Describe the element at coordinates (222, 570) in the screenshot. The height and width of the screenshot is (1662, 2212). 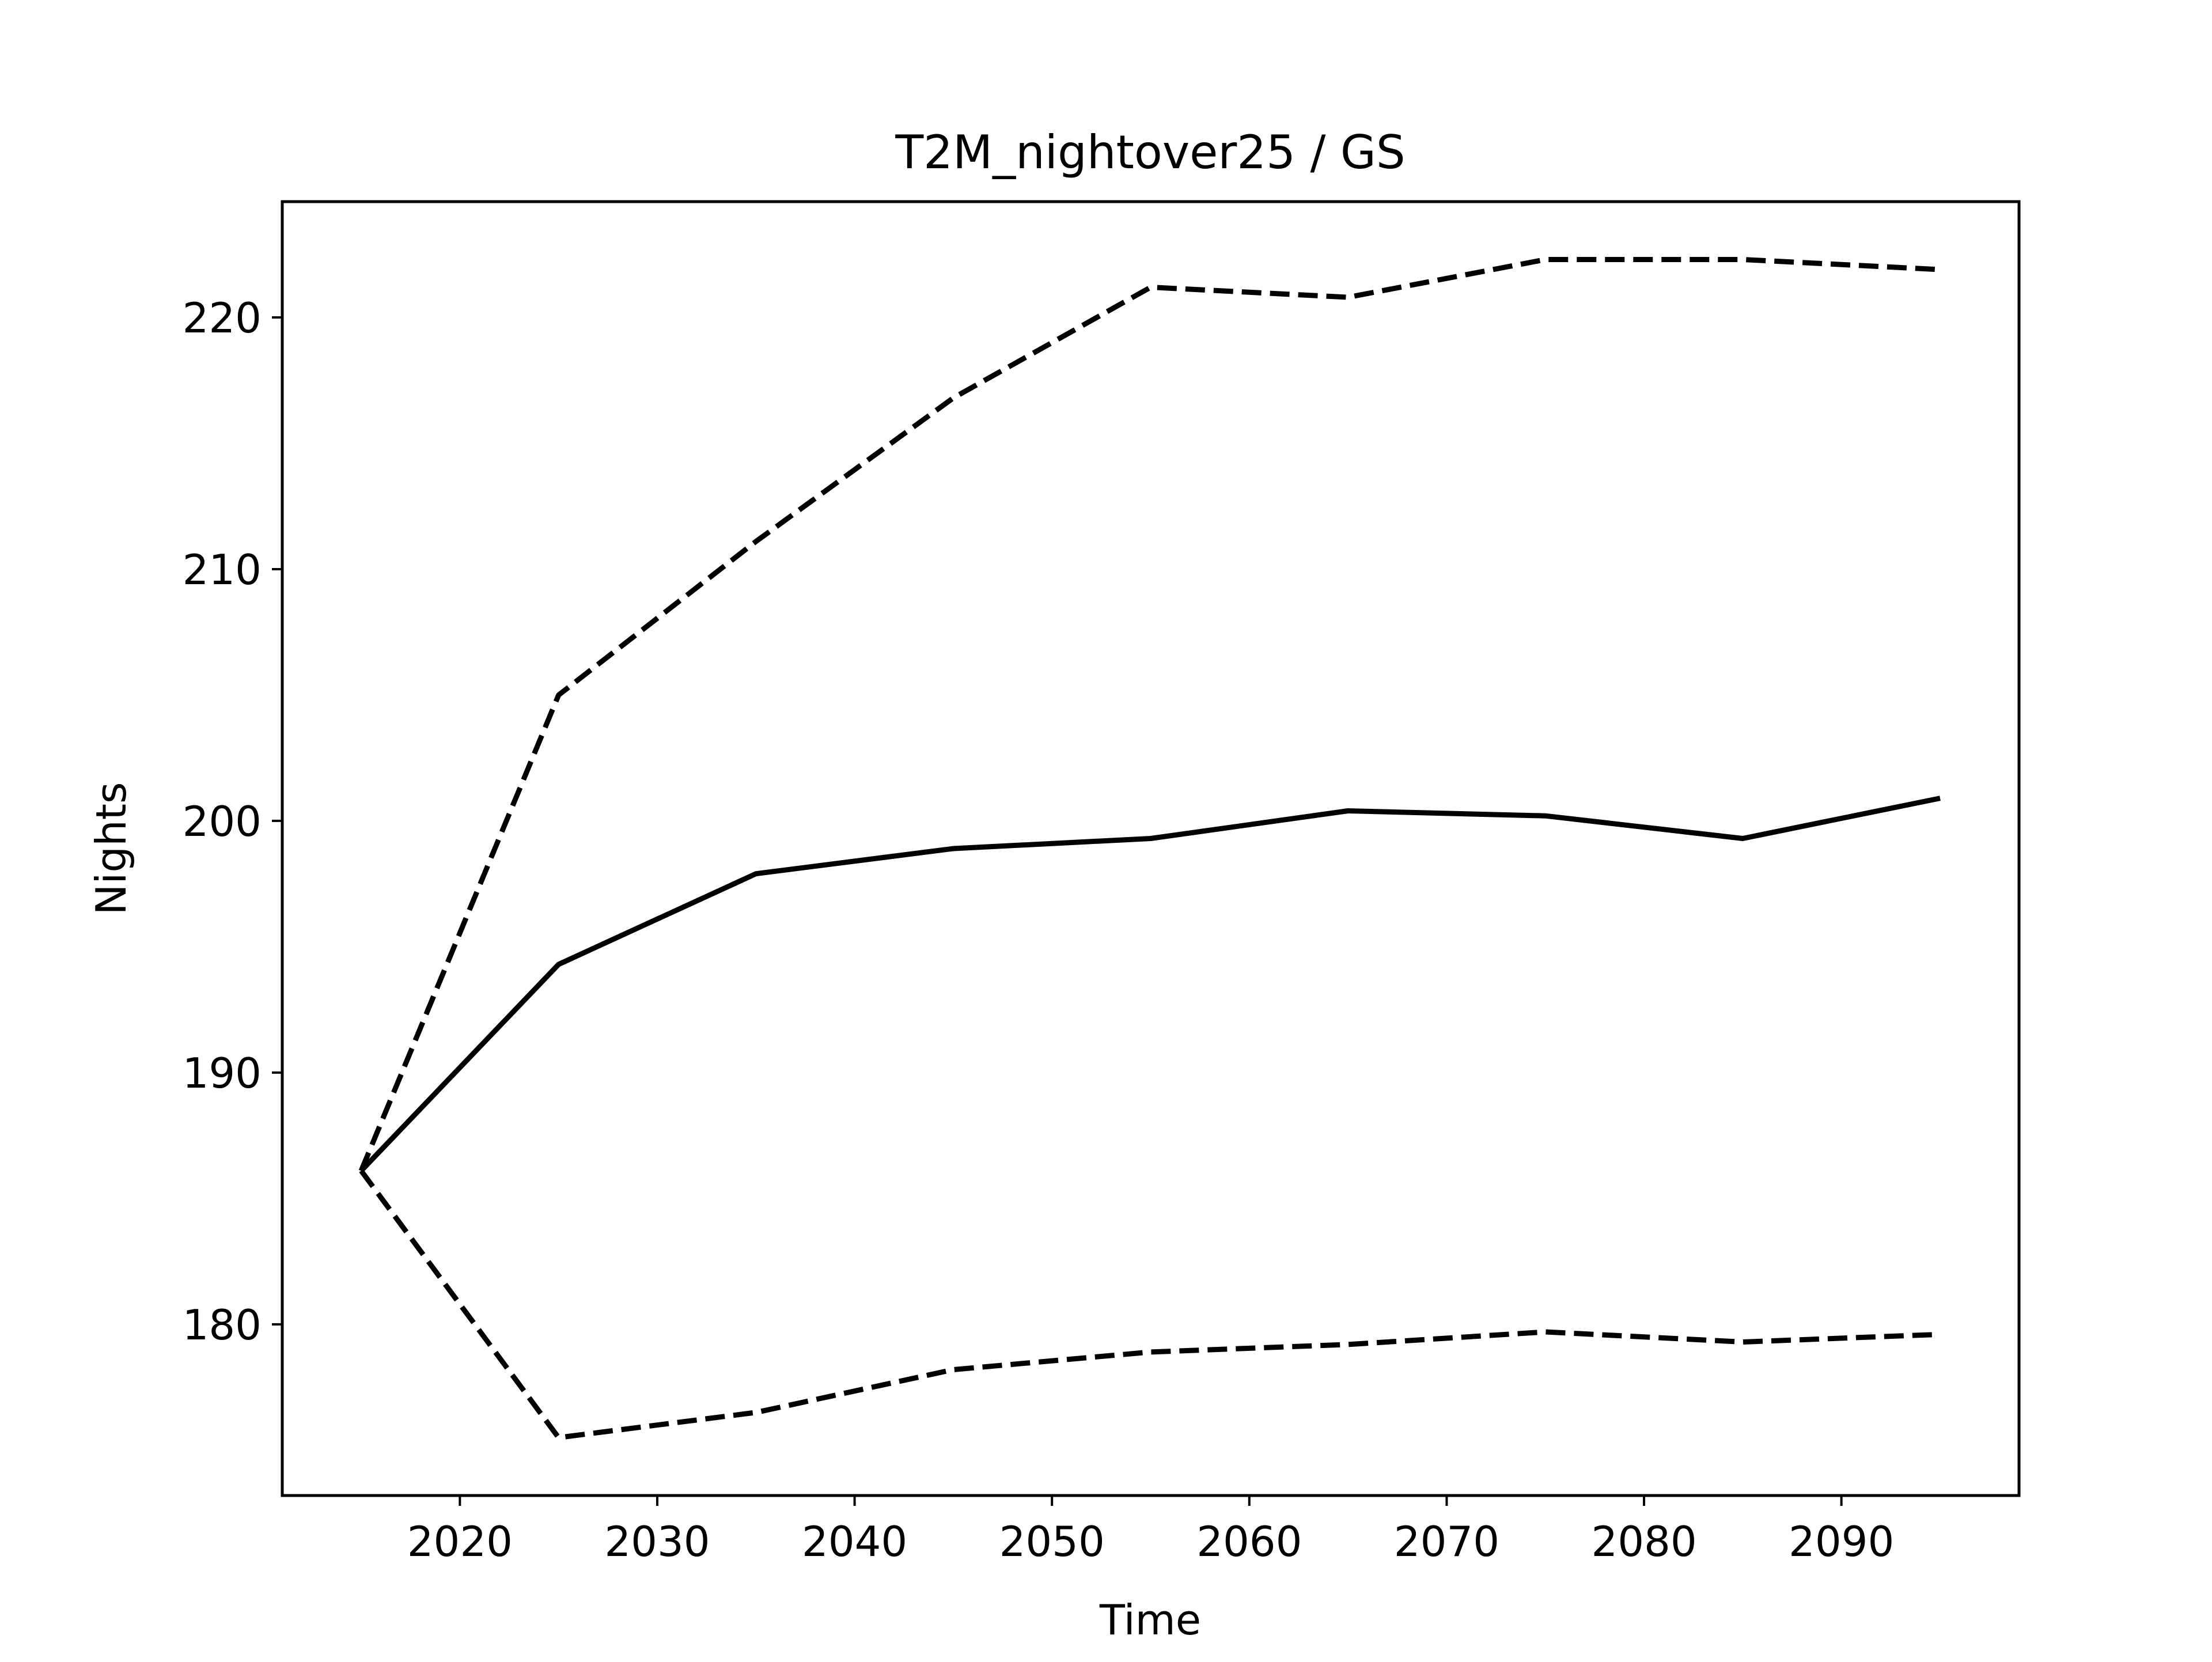
I see `y-tick-label-210: 210` at that location.